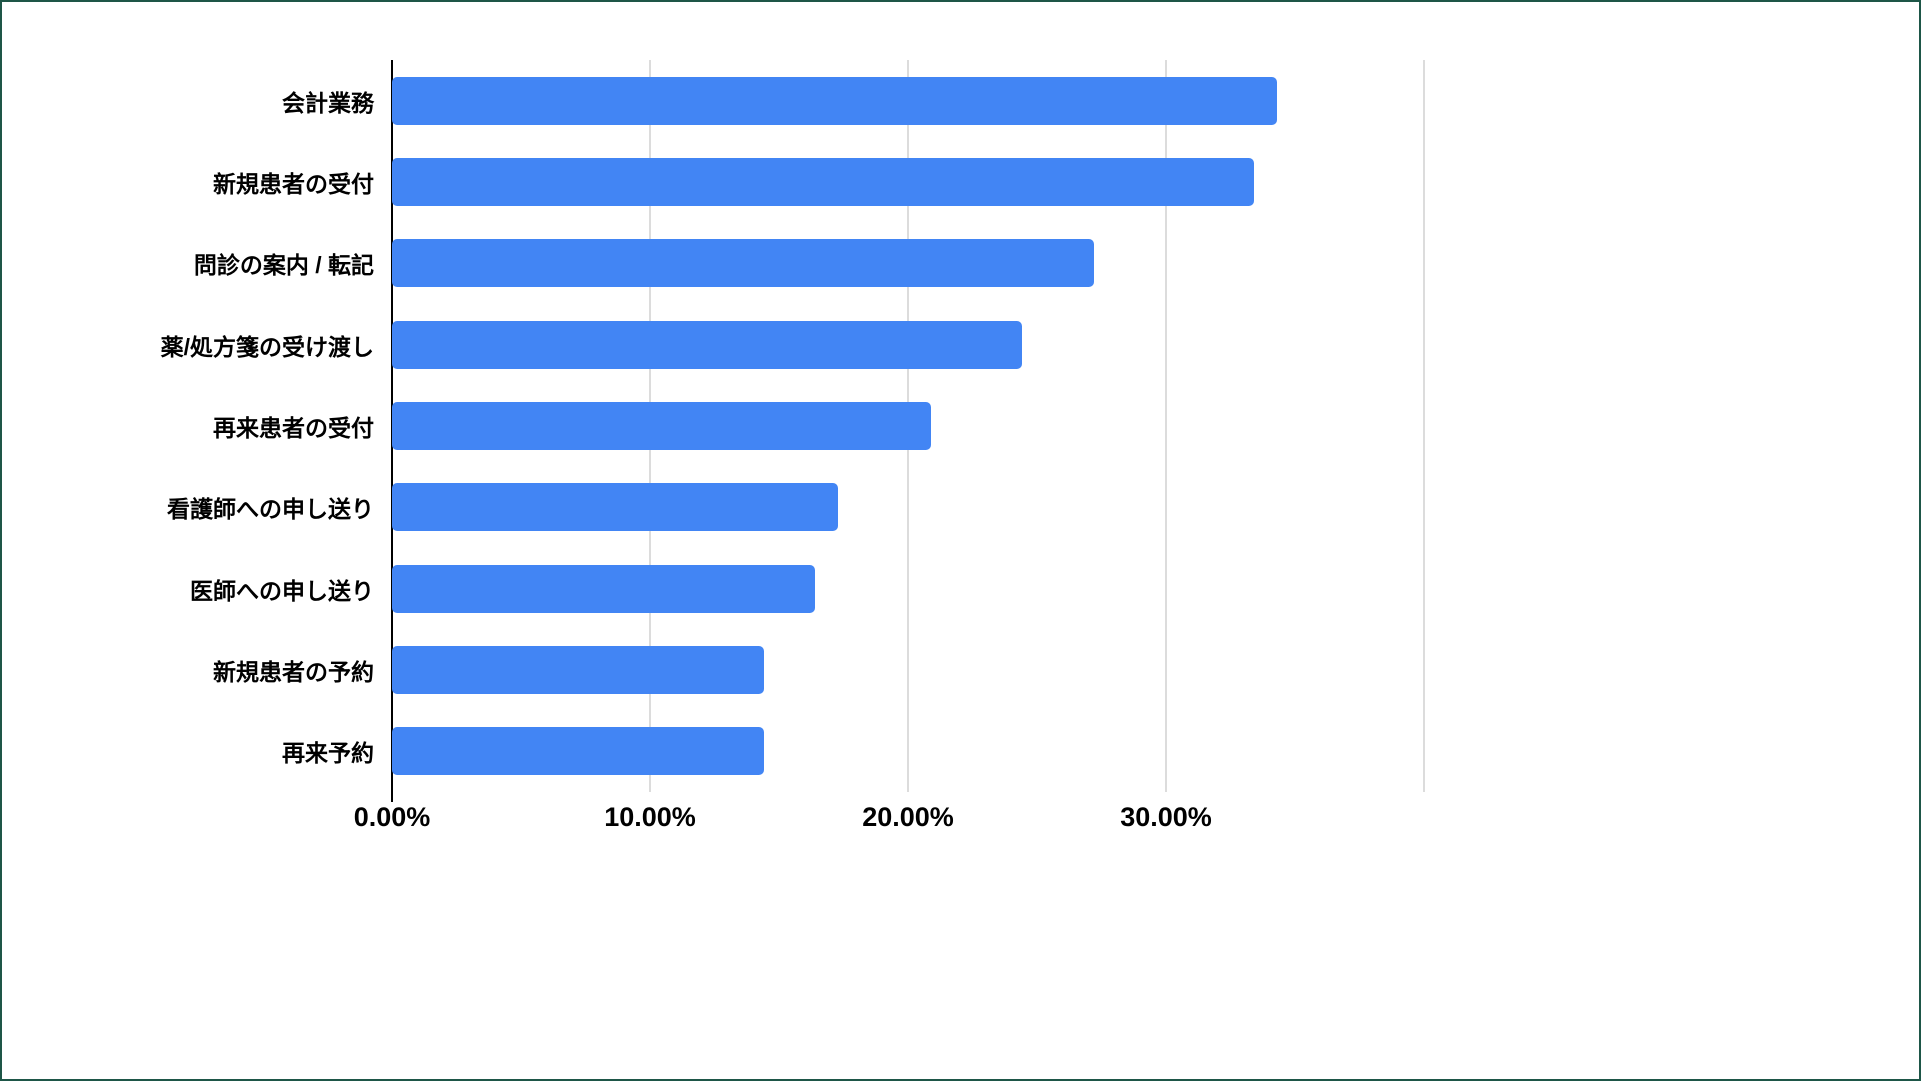 This screenshot has height=1081, width=1921. I want to click on x-tick-label: 0.00%, so click(392, 817).